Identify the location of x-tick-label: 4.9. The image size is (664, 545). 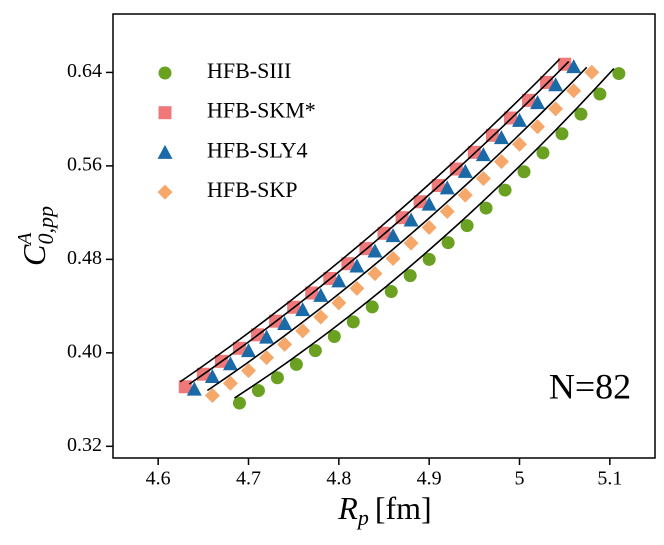
(429, 479).